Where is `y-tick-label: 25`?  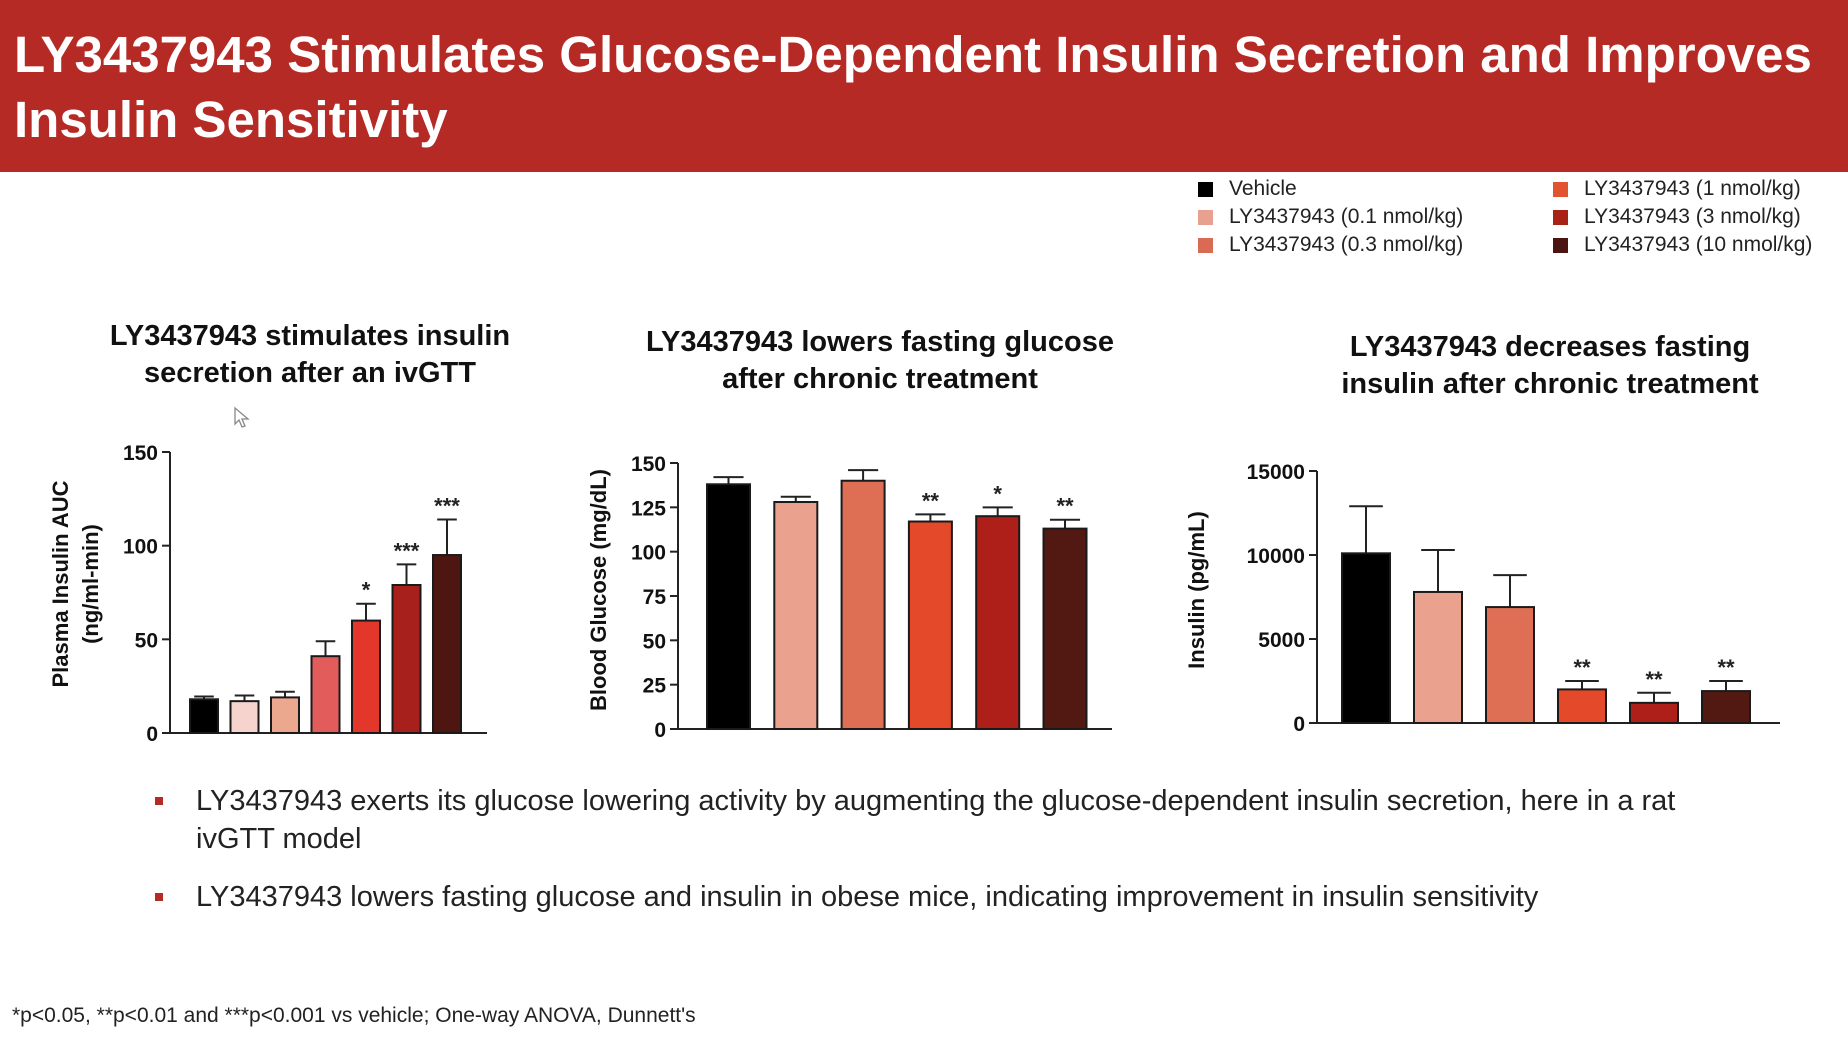
y-tick-label: 25 is located at coordinates (655, 686).